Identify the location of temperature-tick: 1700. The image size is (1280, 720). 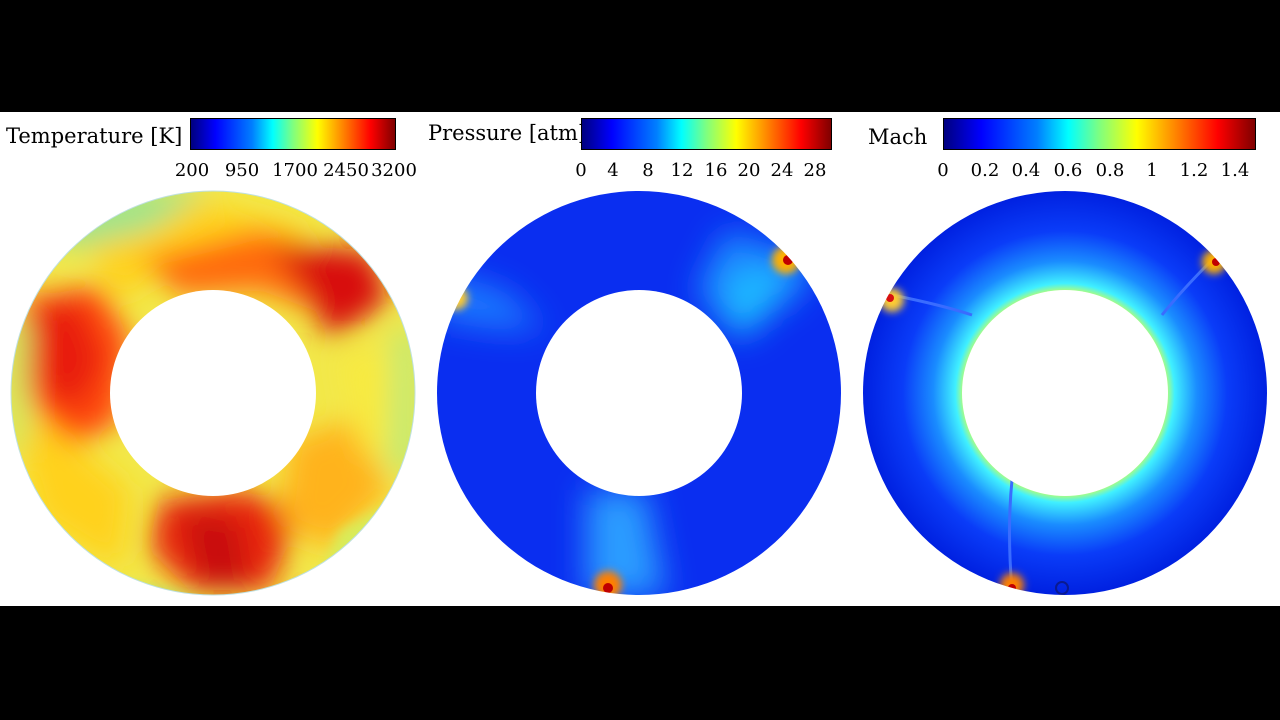
(295, 170).